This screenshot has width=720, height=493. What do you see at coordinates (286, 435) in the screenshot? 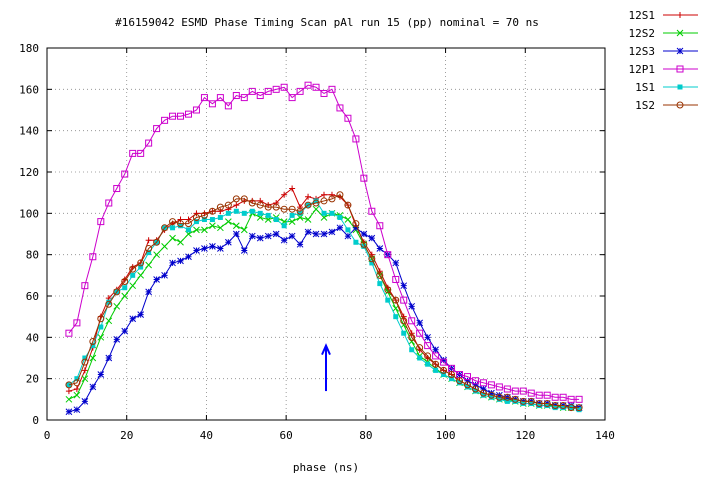
I see `x-tick-label: 60` at bounding box center [286, 435].